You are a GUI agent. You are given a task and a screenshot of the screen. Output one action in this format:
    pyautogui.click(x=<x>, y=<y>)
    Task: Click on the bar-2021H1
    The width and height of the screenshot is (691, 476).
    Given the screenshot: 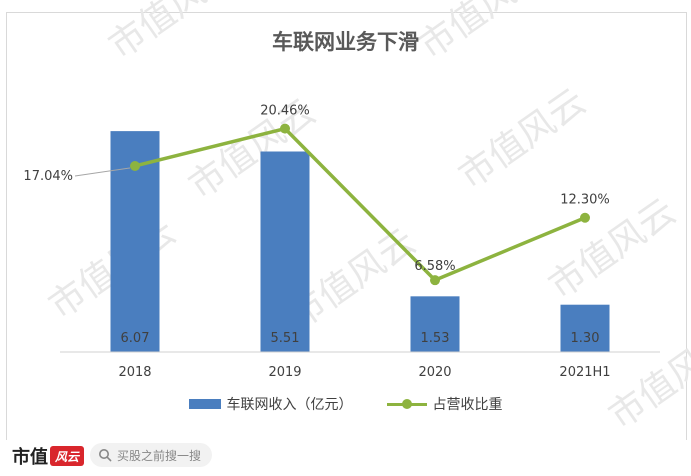 What is the action you would take?
    pyautogui.click(x=585, y=328)
    